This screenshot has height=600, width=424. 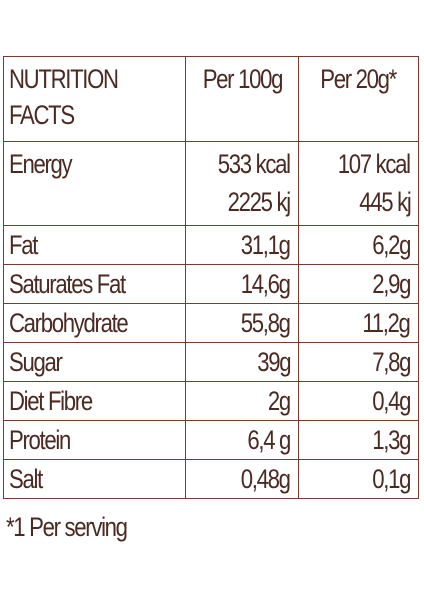 I want to click on row-value-per-100g: 0,48g, so click(x=242, y=479).